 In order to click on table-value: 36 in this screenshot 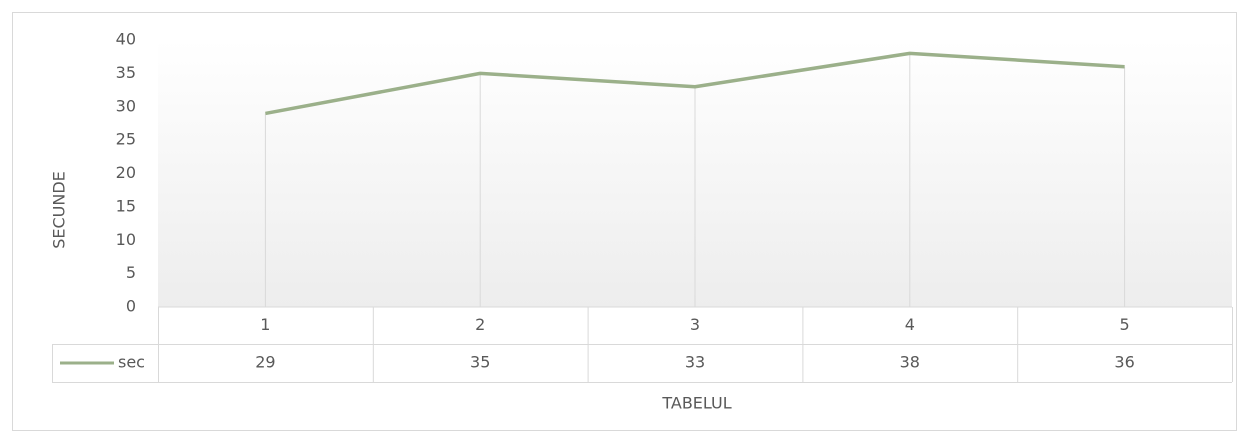, I will do `click(1124, 362)`.